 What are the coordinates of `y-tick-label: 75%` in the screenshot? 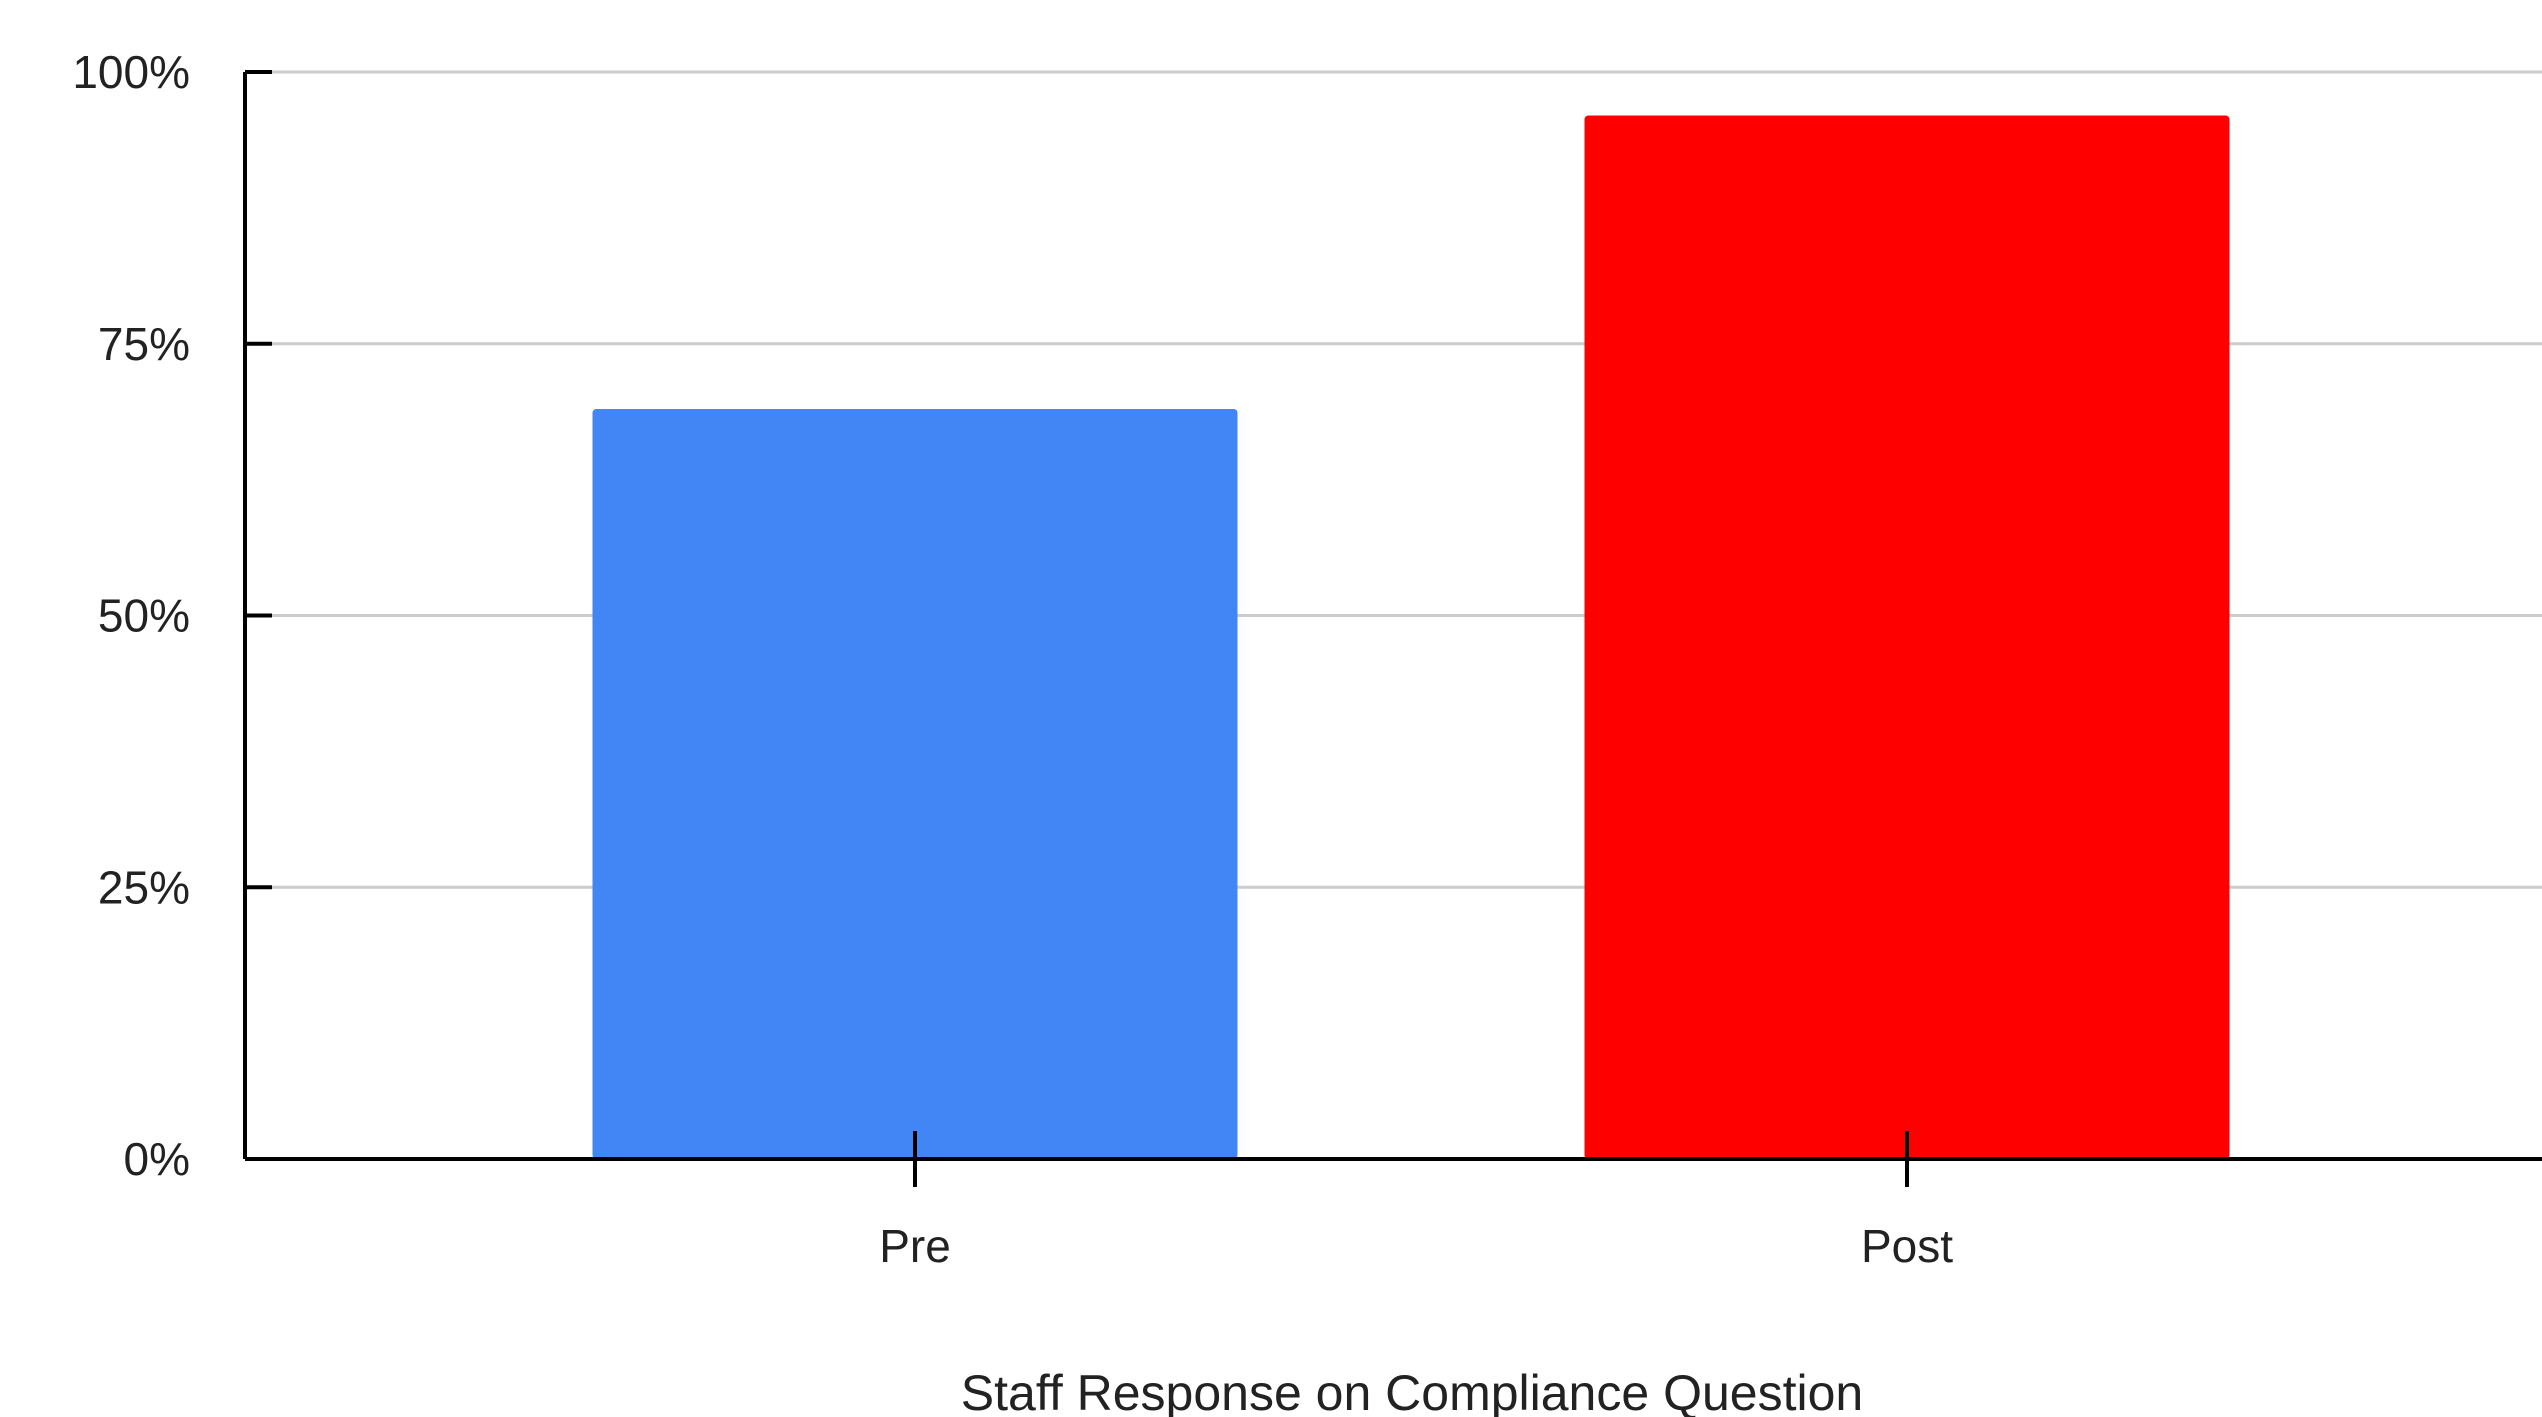 It's located at (144, 344).